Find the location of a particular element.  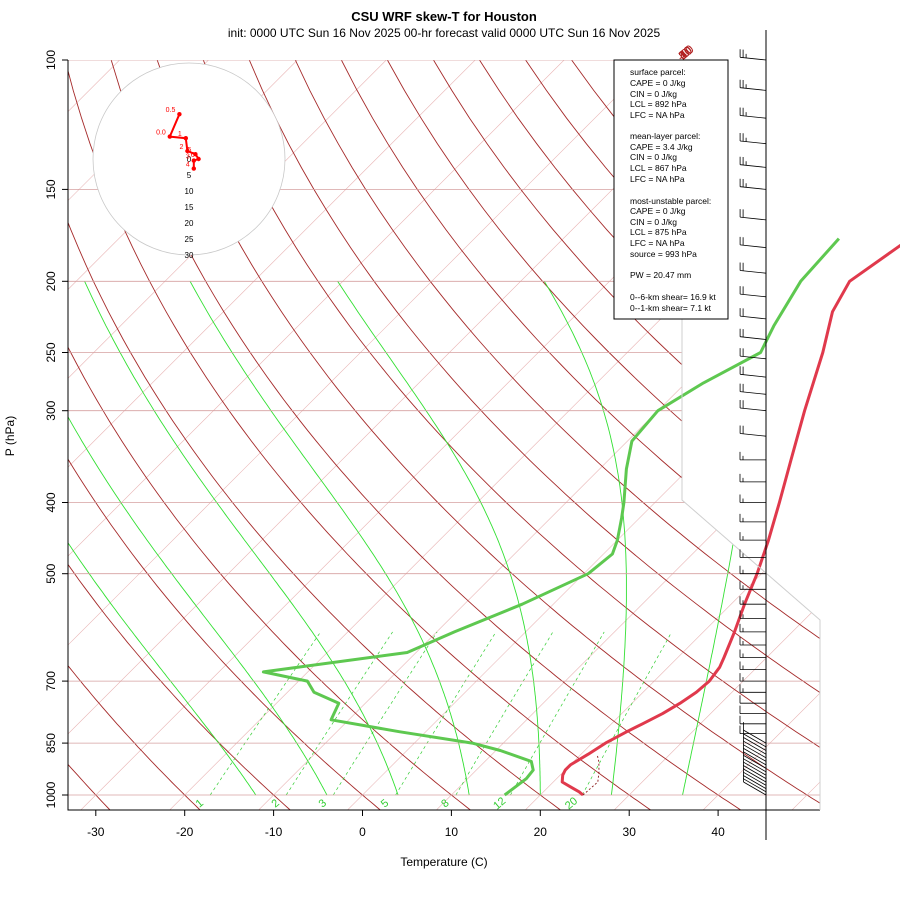

surface-cape: CAPE = 0 J/kg is located at coordinates (658, 83).